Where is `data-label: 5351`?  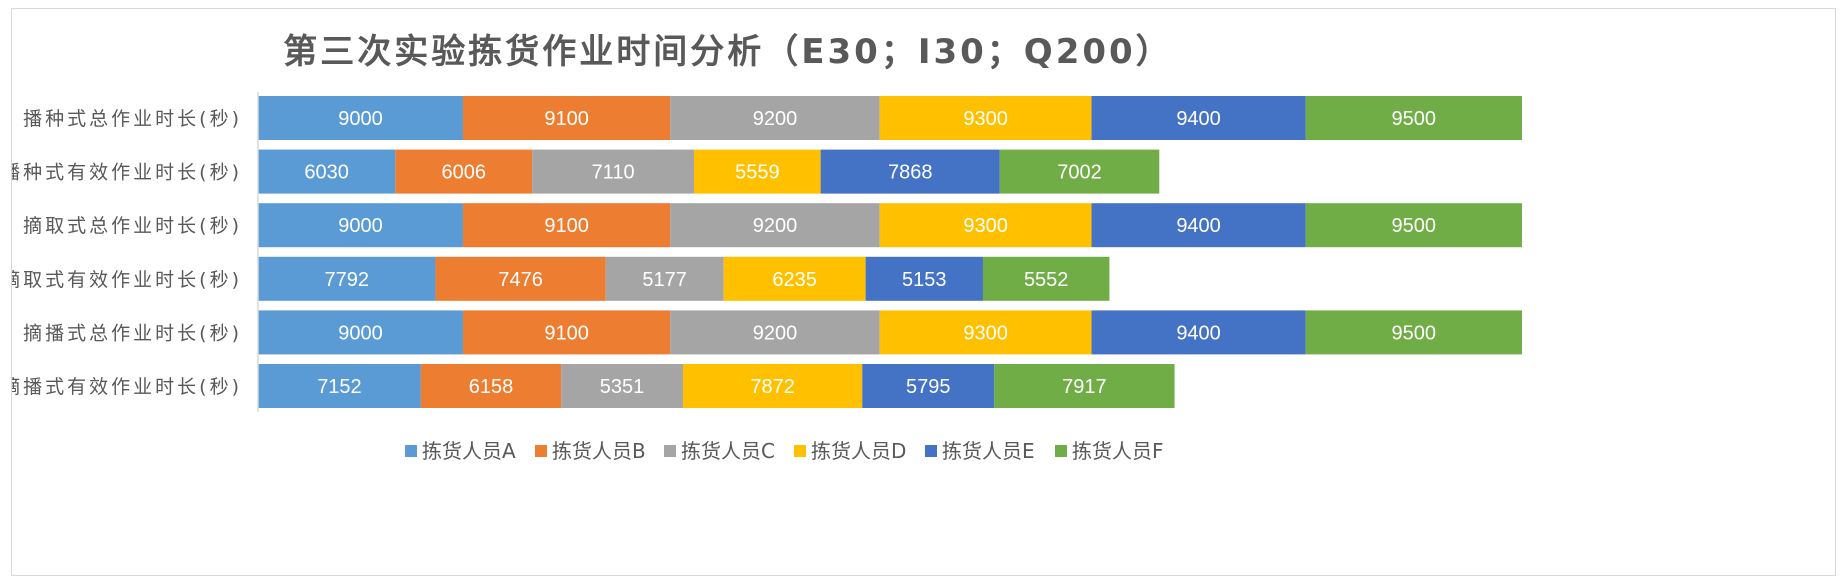 data-label: 5351 is located at coordinates (622, 387).